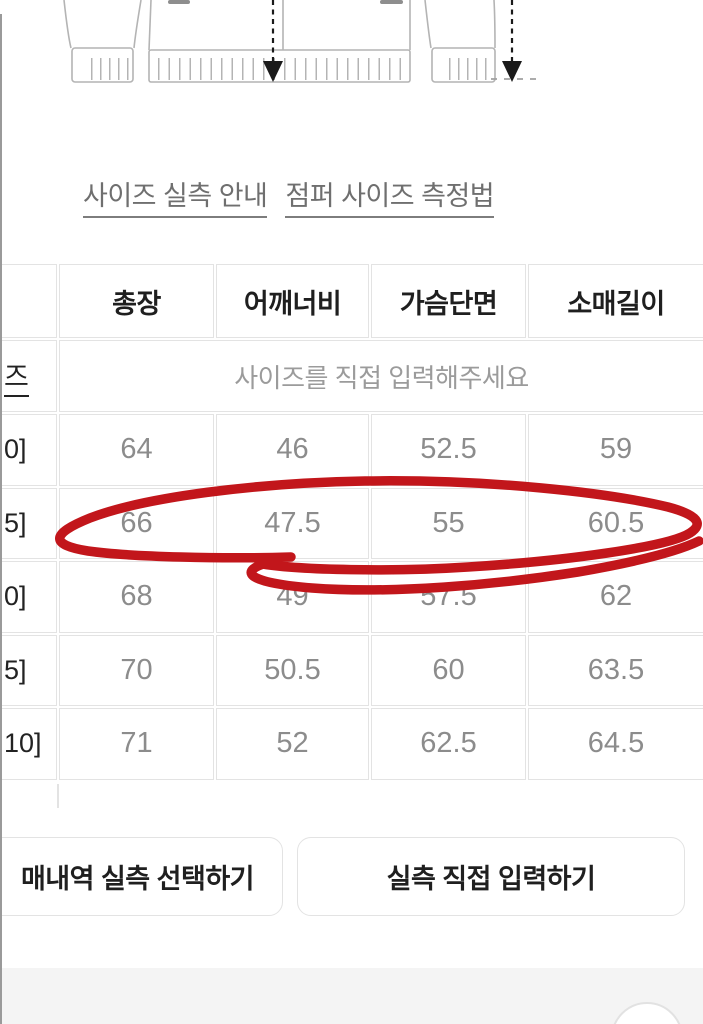  What do you see at coordinates (273, 41) in the screenshot?
I see `length-measure-arrow` at bounding box center [273, 41].